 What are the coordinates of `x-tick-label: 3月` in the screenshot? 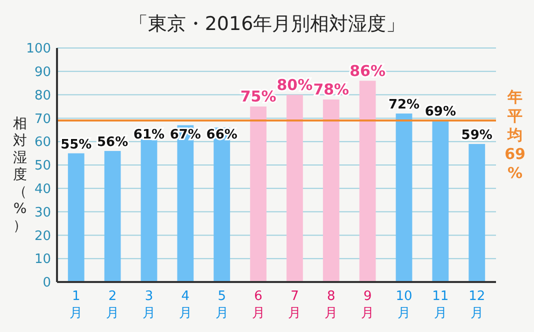 It's located at (149, 305).